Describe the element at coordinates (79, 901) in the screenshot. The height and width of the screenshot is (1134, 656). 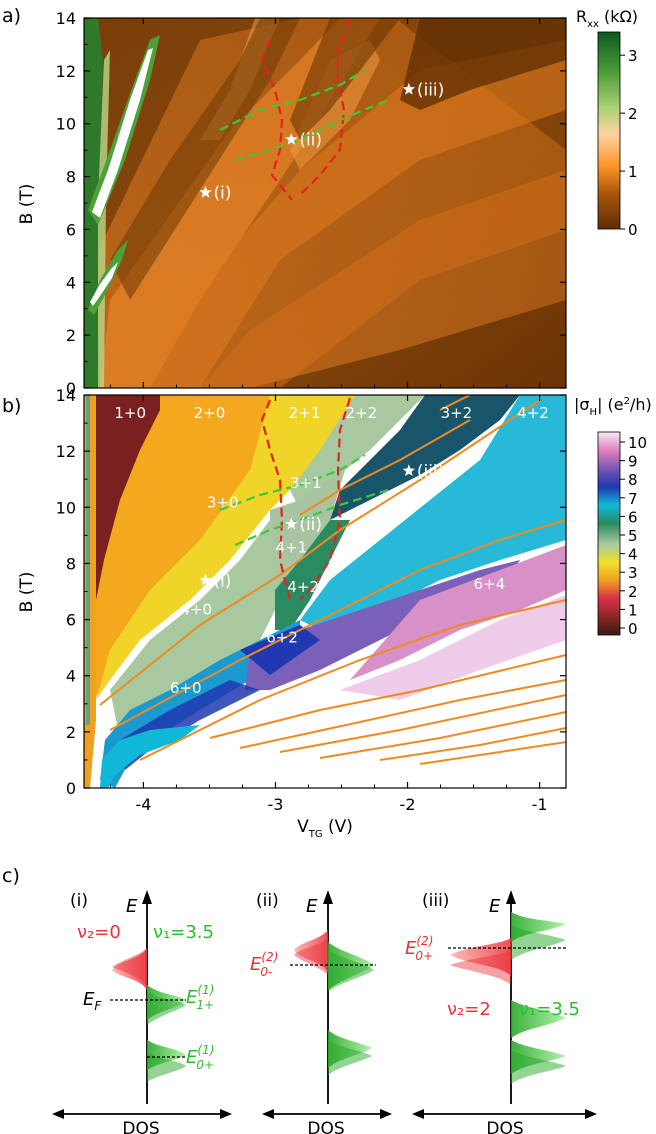
I see `dos-i-id: (i)` at that location.